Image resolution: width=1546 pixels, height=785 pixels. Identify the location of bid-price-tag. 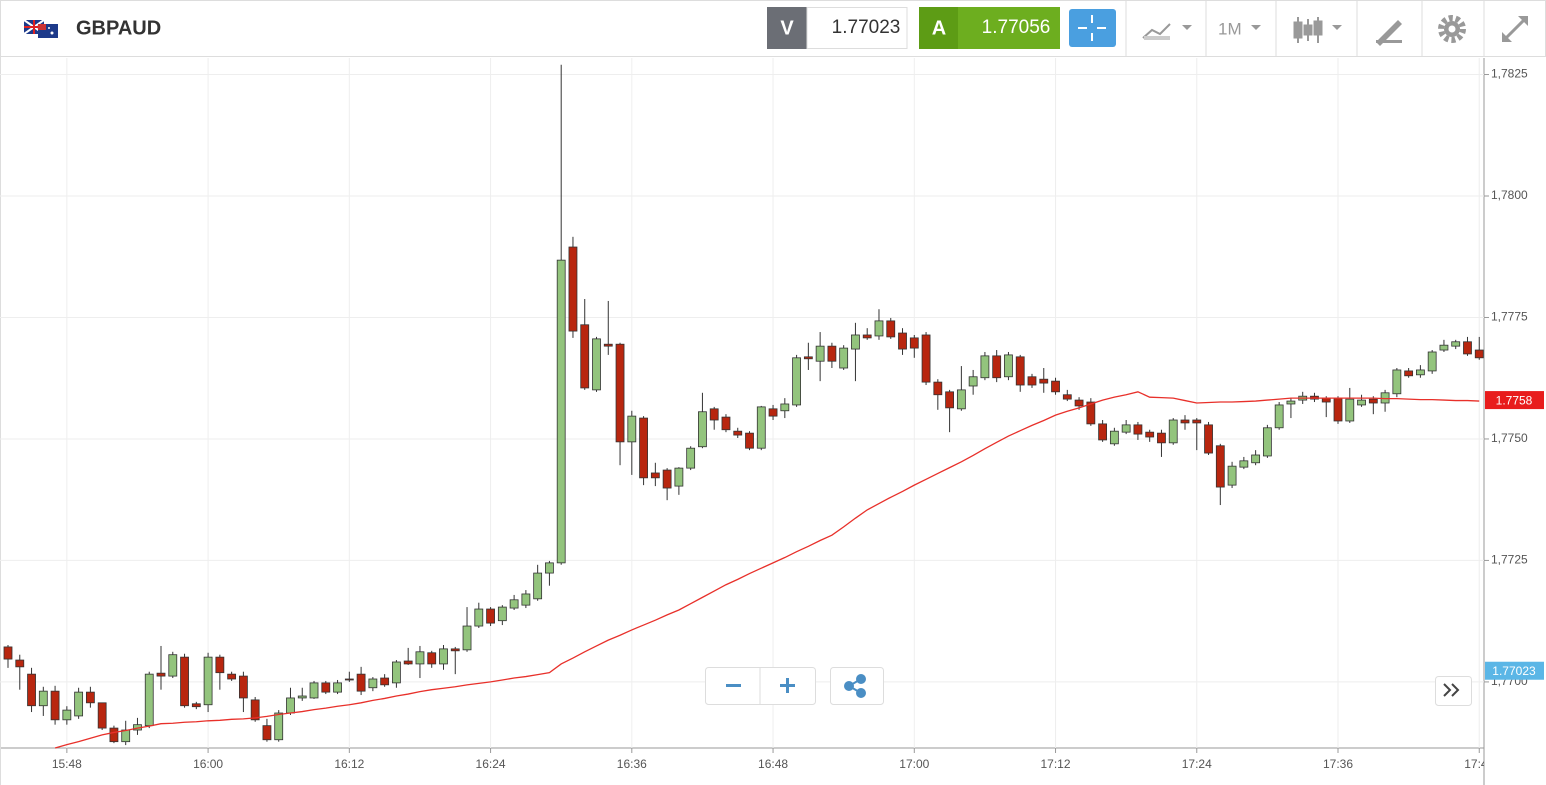
(1514, 670).